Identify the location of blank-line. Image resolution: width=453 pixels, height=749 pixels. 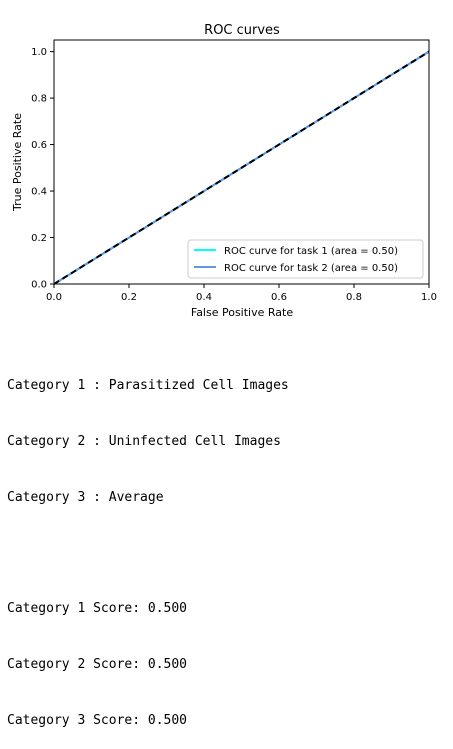
(148, 554).